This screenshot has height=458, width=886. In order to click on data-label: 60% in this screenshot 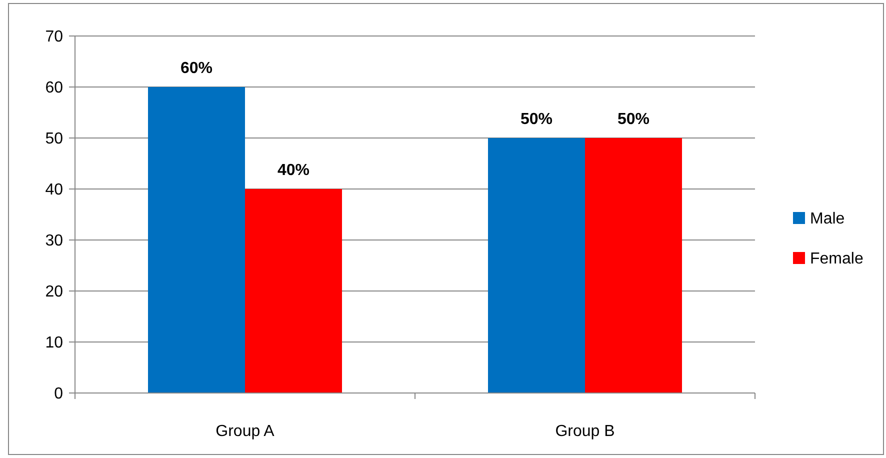, I will do `click(196, 68)`.